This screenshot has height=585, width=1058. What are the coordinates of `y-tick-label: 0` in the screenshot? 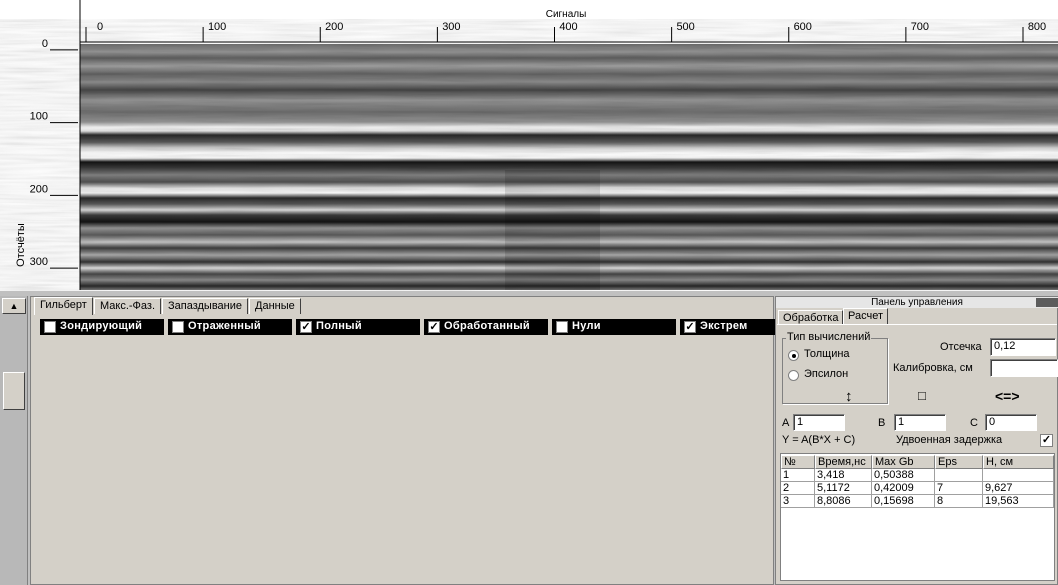 It's located at (45, 44).